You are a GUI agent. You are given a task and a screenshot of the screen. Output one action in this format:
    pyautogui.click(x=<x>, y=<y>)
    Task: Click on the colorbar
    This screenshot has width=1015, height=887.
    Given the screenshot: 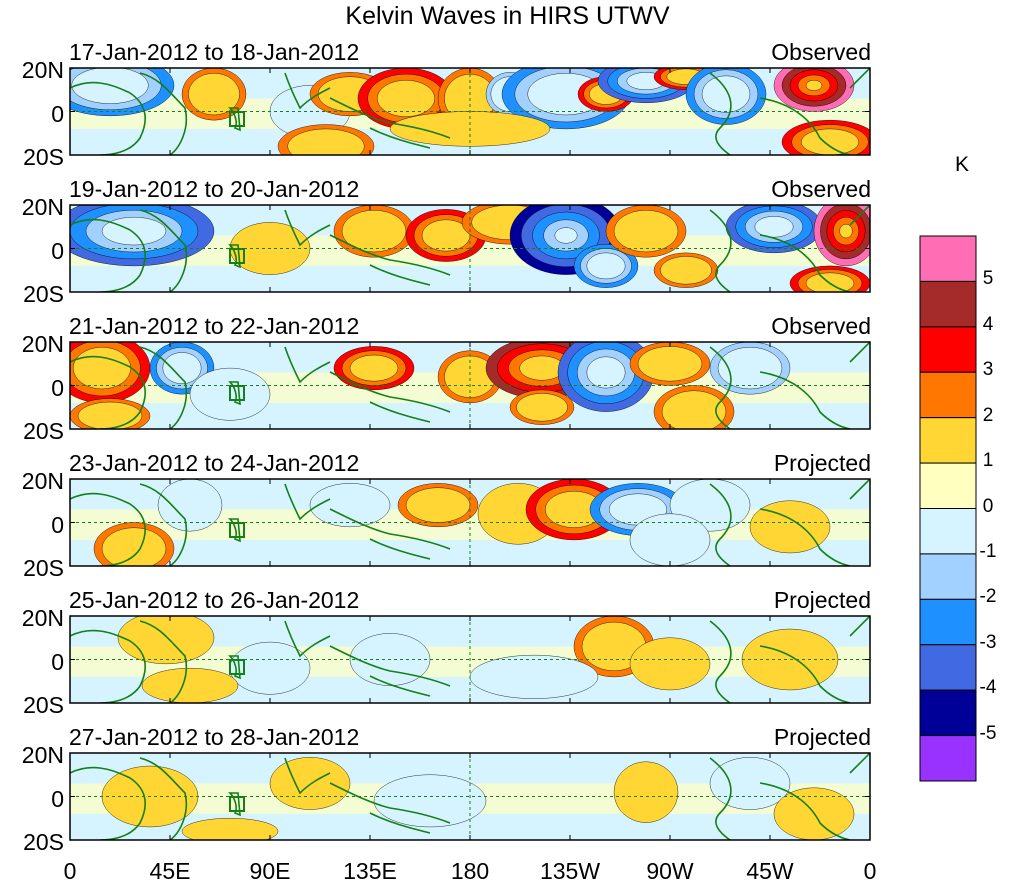 What is the action you would take?
    pyautogui.click(x=948, y=508)
    